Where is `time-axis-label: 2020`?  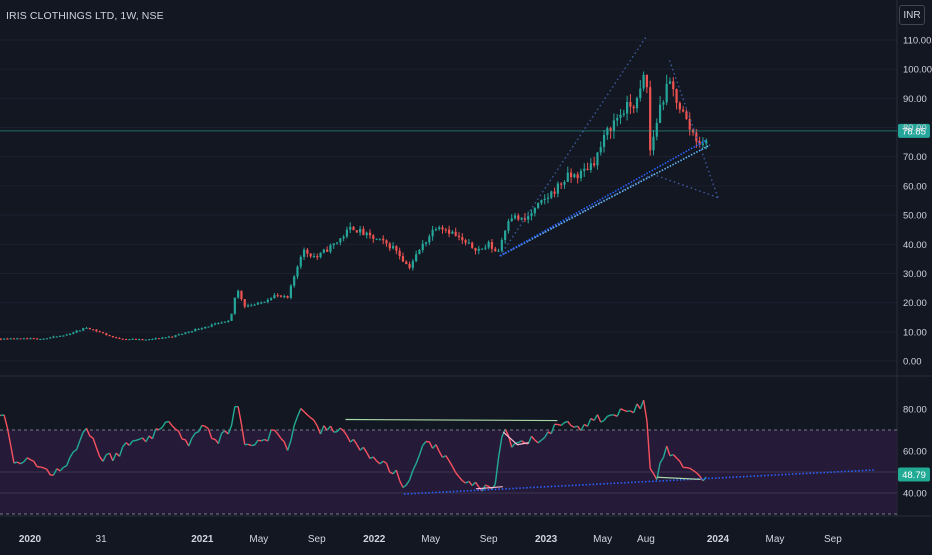 time-axis-label: 2020 is located at coordinates (30, 539).